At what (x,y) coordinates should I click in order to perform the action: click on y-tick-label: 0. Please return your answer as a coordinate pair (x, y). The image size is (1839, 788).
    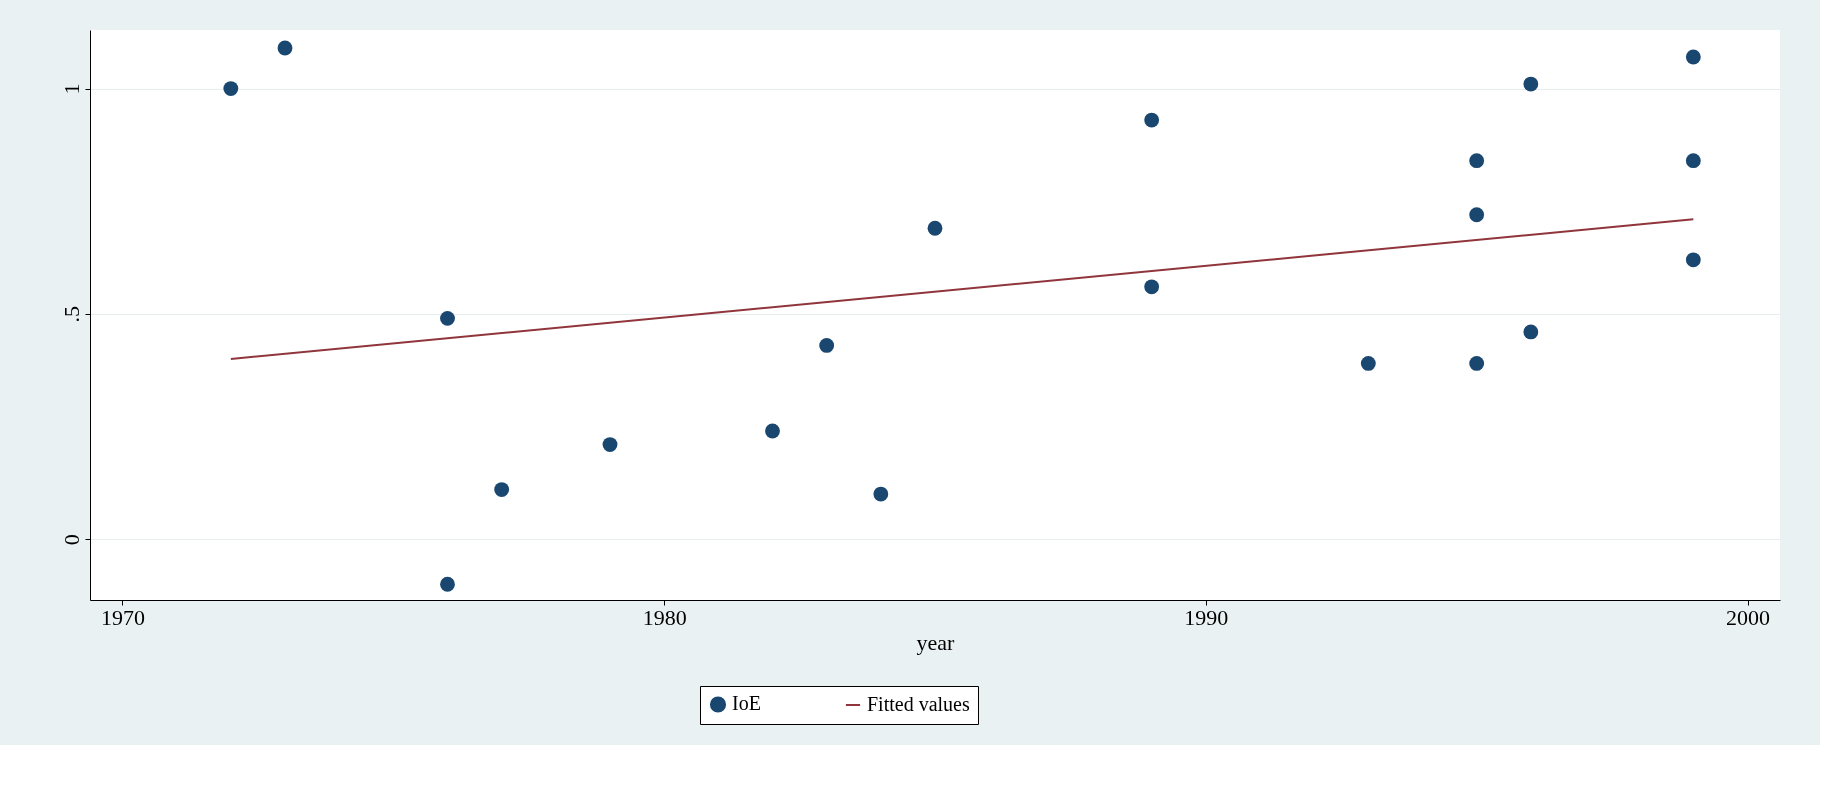
    Looking at the image, I should click on (71, 540).